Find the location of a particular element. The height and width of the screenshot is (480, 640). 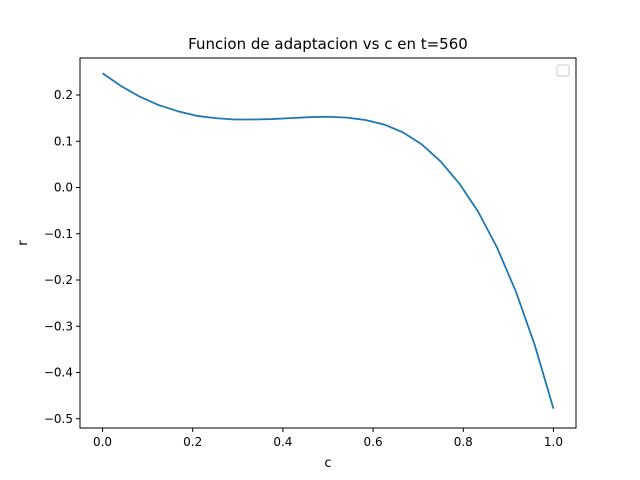

y-tick-label: −0.4 is located at coordinates (58, 373).